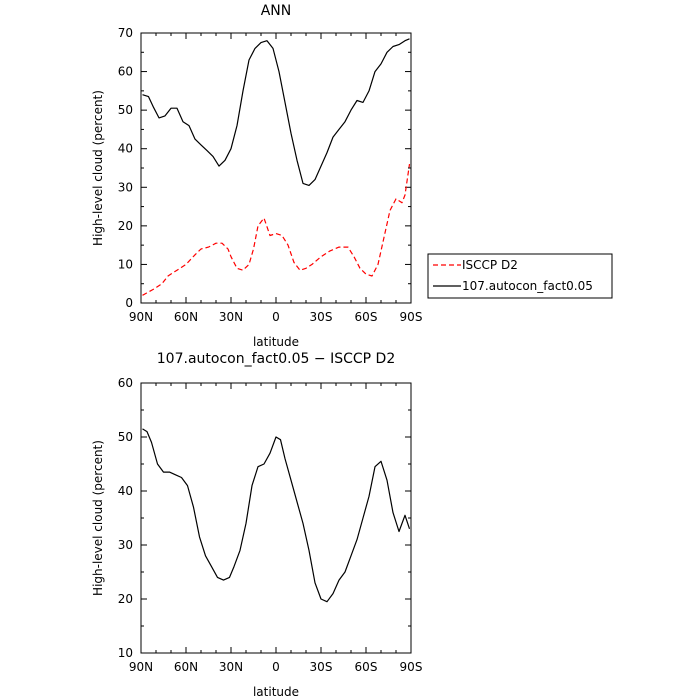 This screenshot has height=700, width=700. I want to click on top-y-tick-label: 10, so click(125, 264).